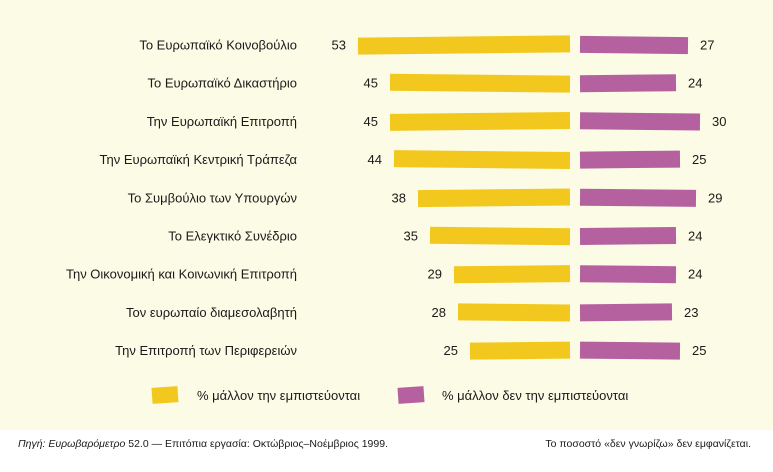  I want to click on legend-swatch-distrust, so click(411, 395).